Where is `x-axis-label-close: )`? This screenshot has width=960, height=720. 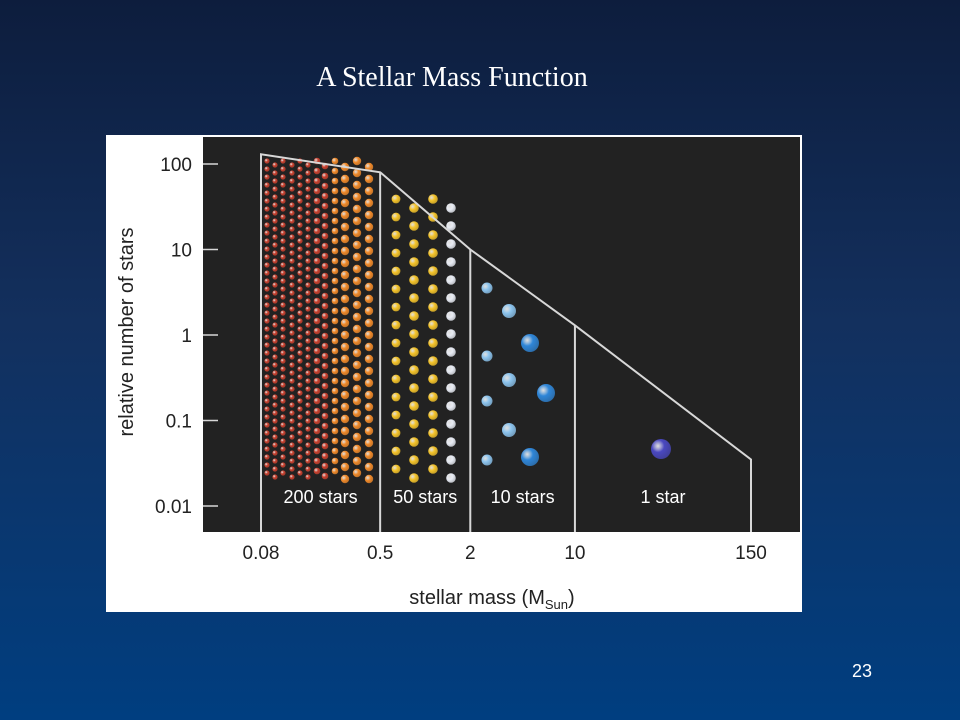 x-axis-label-close: ) is located at coordinates (571, 598).